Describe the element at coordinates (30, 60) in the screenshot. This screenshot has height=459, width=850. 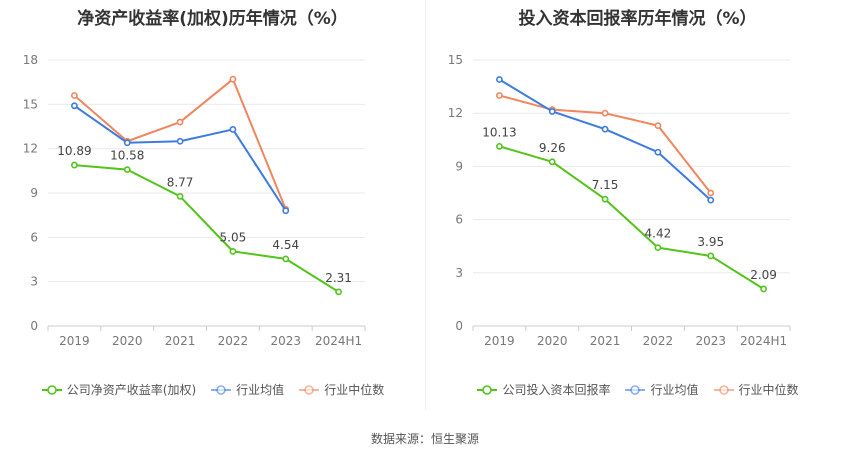
I see `y-tick-label: 18` at that location.